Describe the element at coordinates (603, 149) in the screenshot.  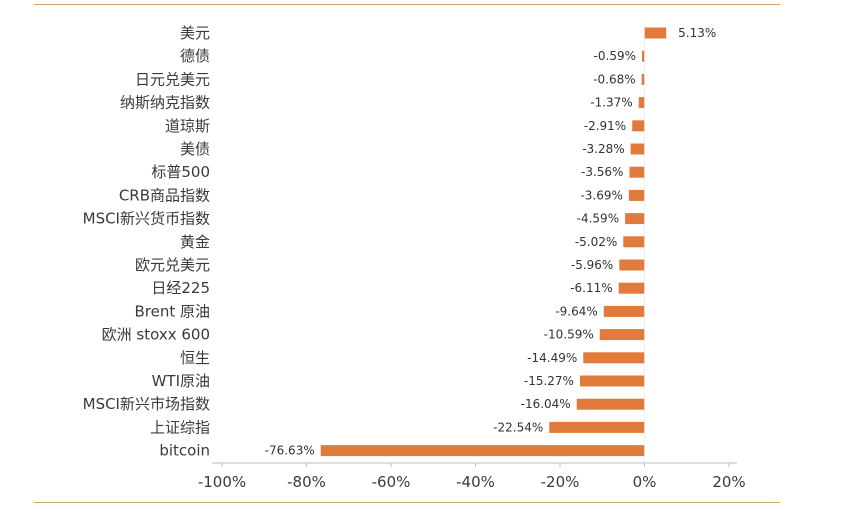
I see `value-label: -3.28%` at that location.